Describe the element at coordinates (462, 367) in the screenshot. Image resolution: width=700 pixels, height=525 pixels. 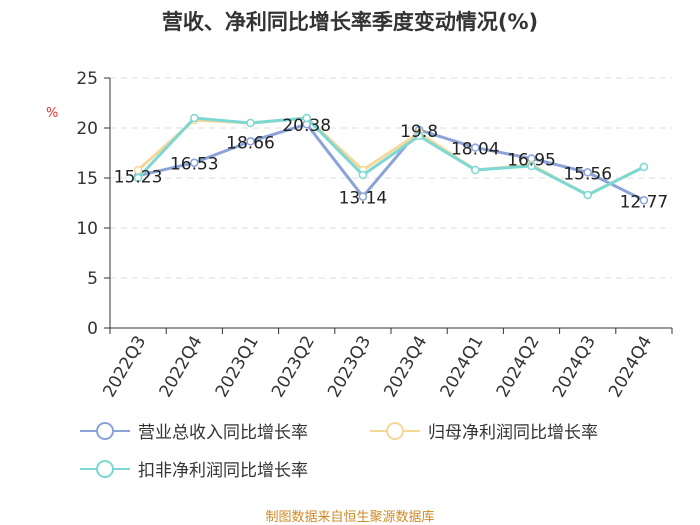
I see `x-tick-label: 2024Q1` at that location.